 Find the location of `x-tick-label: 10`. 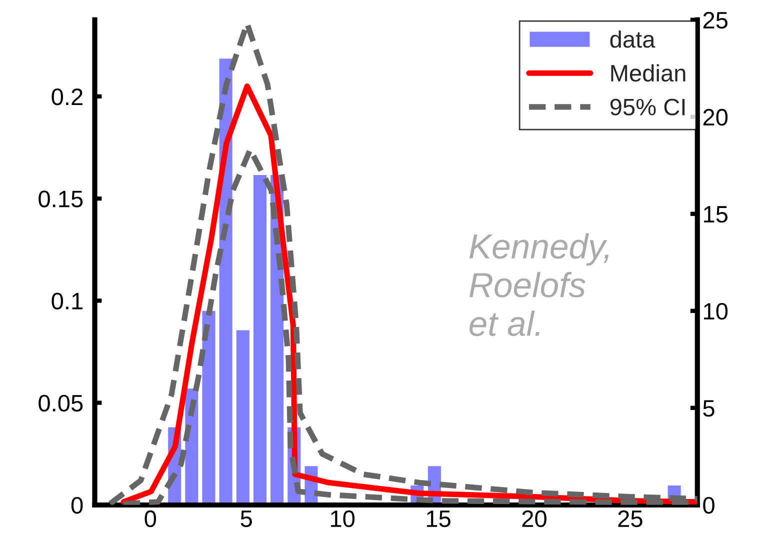

x-tick-label: 10 is located at coordinates (342, 519).